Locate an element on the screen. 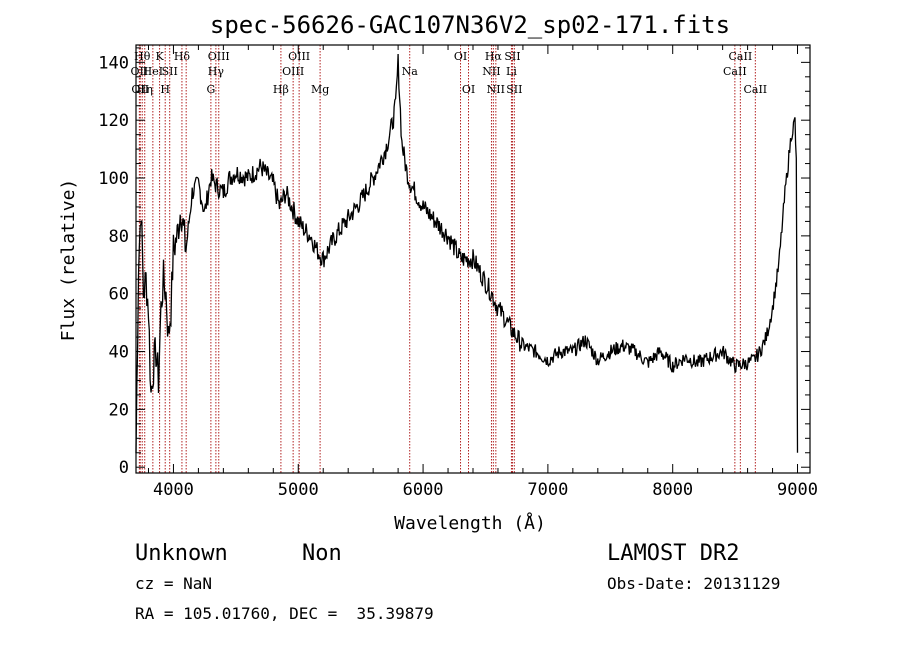 The image size is (900, 649). chart-title: spec-56626-GAC107N36V2_sp02-171.fits is located at coordinates (470, 25).